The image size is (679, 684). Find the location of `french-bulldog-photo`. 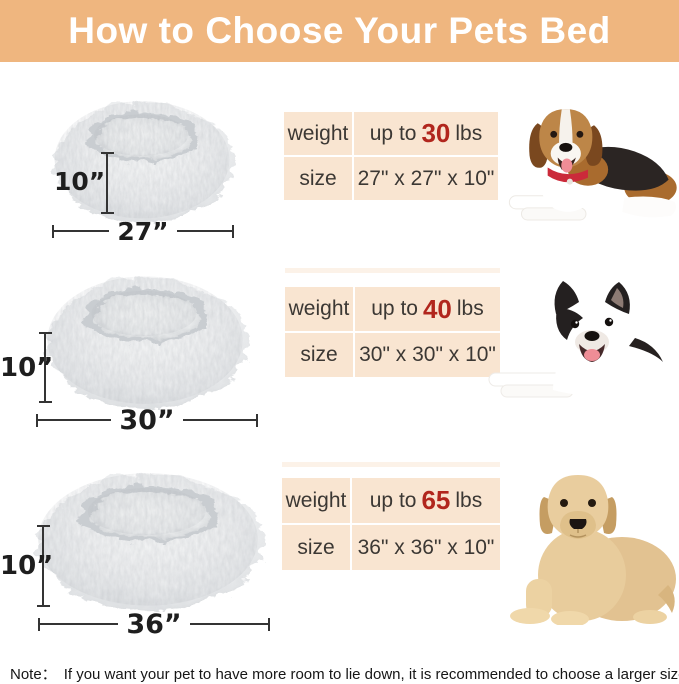

french-bulldog-photo is located at coordinates (578, 339).